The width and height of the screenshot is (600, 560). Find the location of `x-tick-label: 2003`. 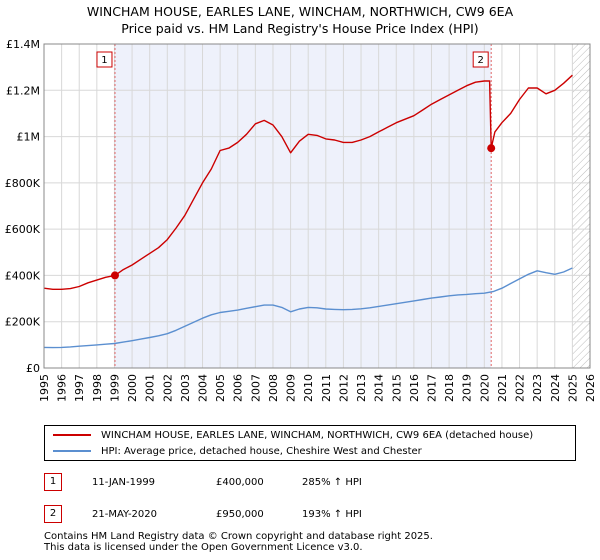

x-tick-label: 2003 is located at coordinates (185, 388).